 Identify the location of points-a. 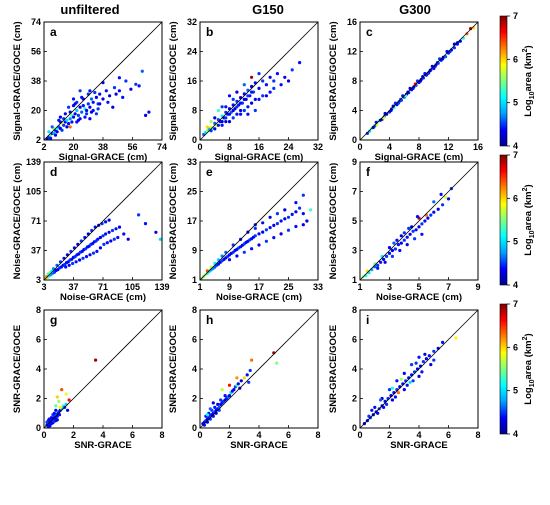
(98, 104).